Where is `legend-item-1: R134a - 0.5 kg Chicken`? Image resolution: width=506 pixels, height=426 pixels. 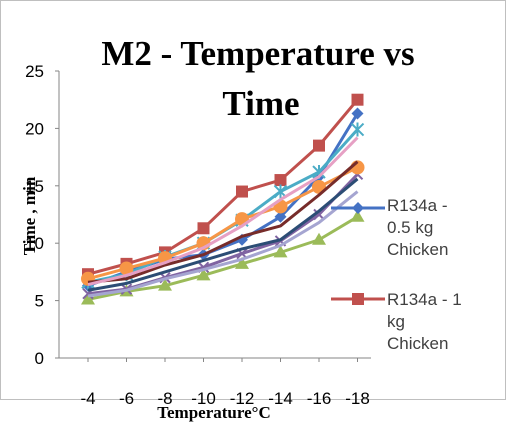
legend-item-1: R134a - 0.5 kg Chicken is located at coordinates (389, 227).